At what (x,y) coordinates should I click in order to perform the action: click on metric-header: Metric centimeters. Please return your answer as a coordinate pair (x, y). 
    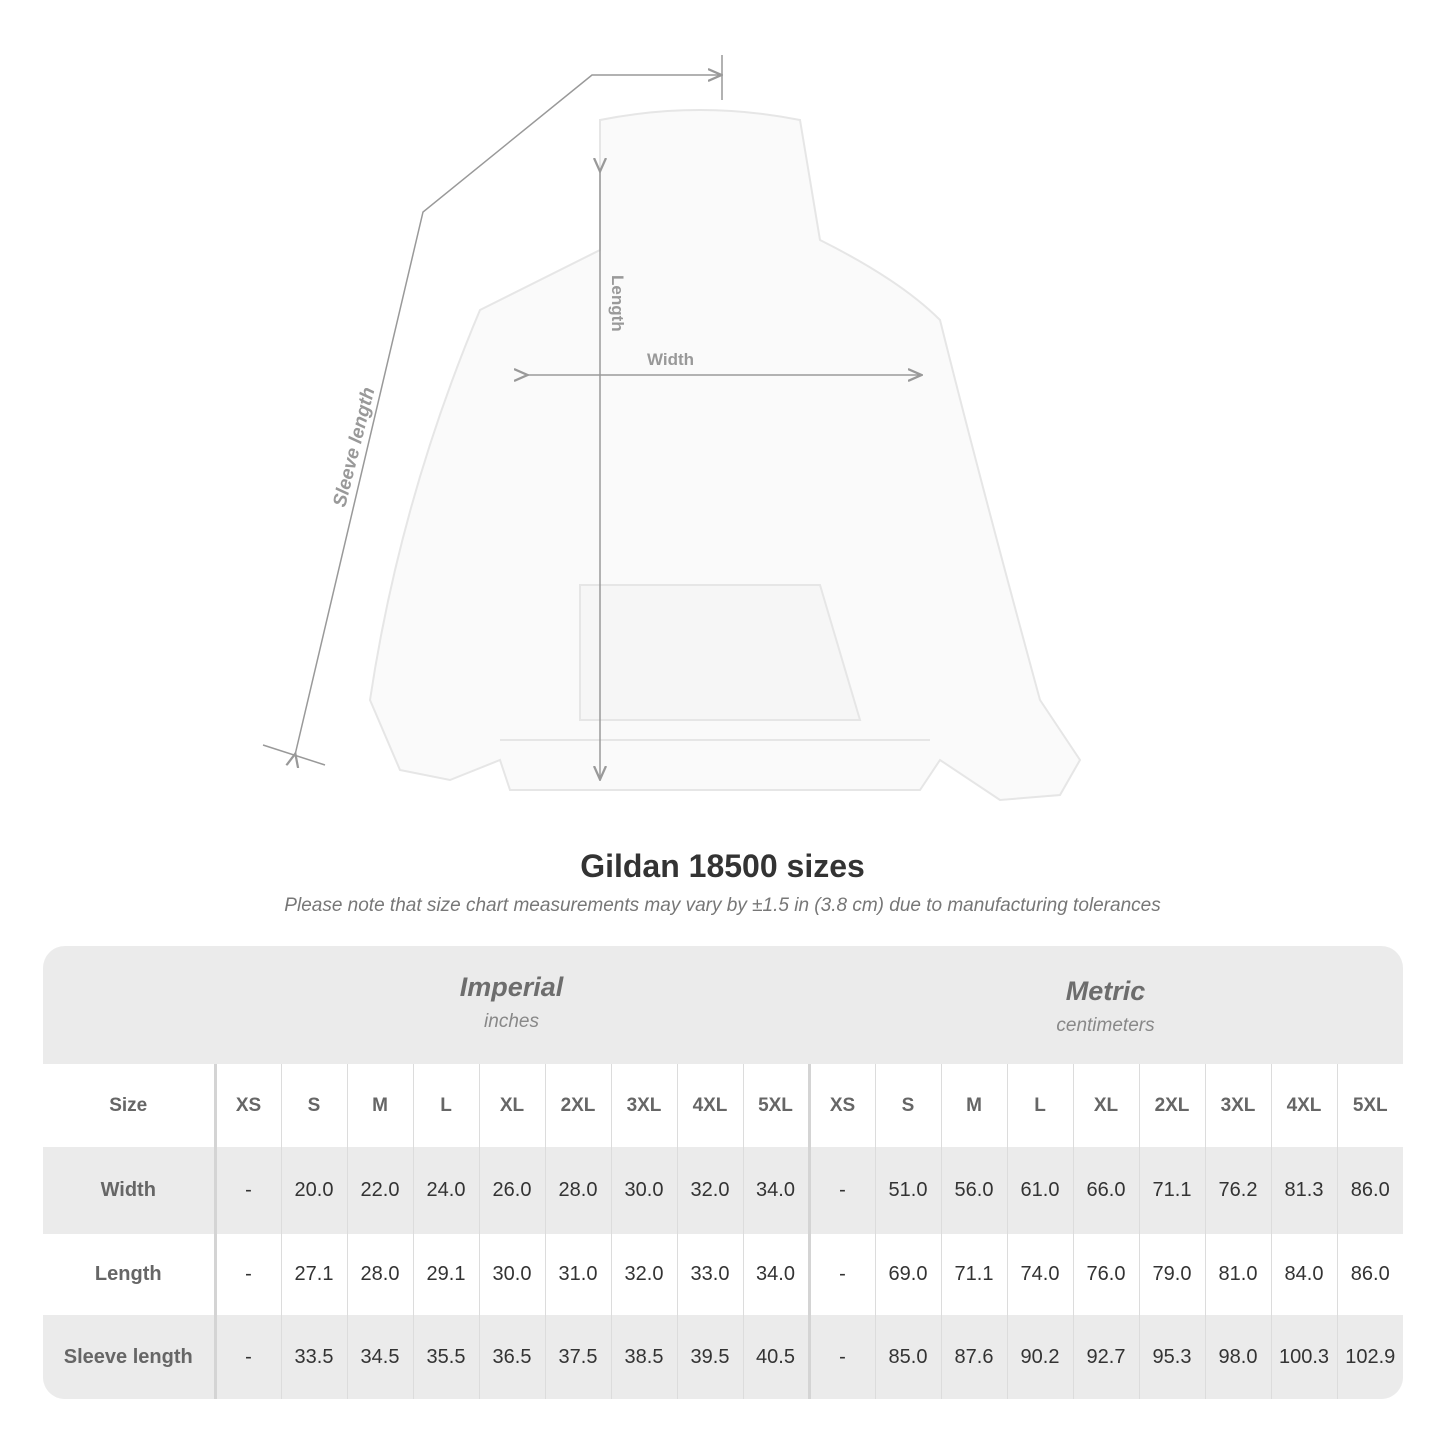
    Looking at the image, I should click on (1105, 1020).